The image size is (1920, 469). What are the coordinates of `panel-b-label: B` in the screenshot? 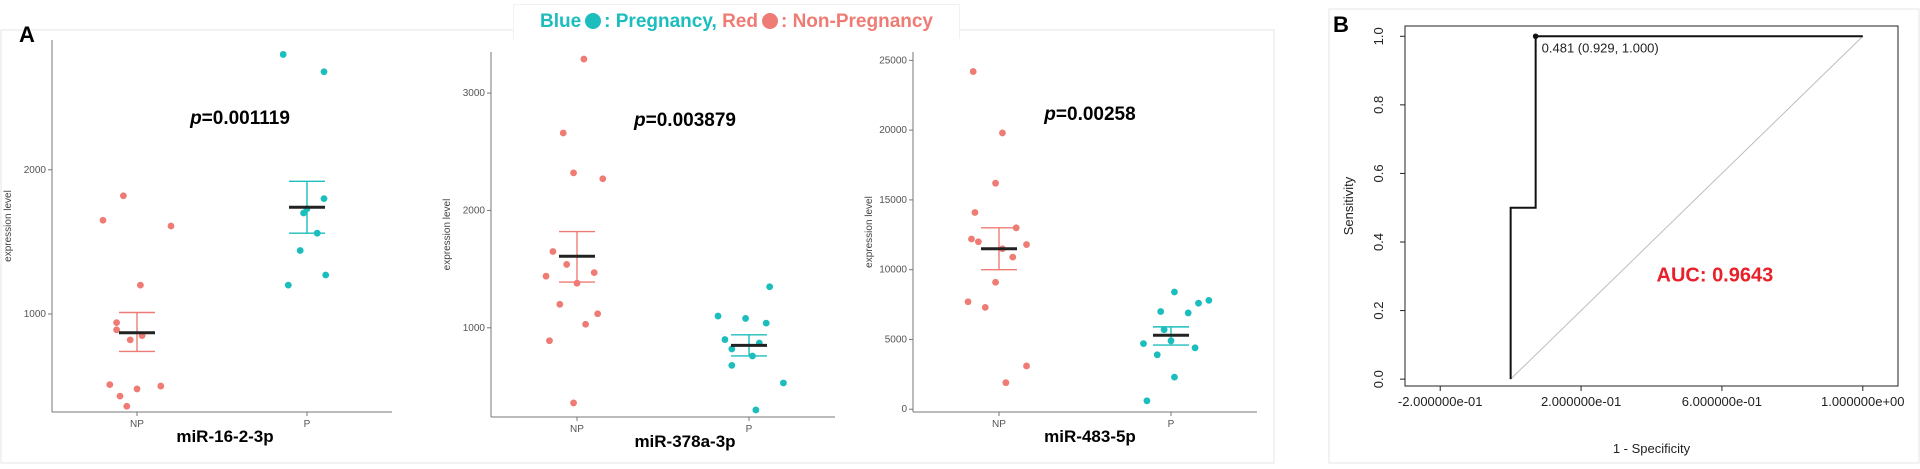 It's located at (1341, 24).